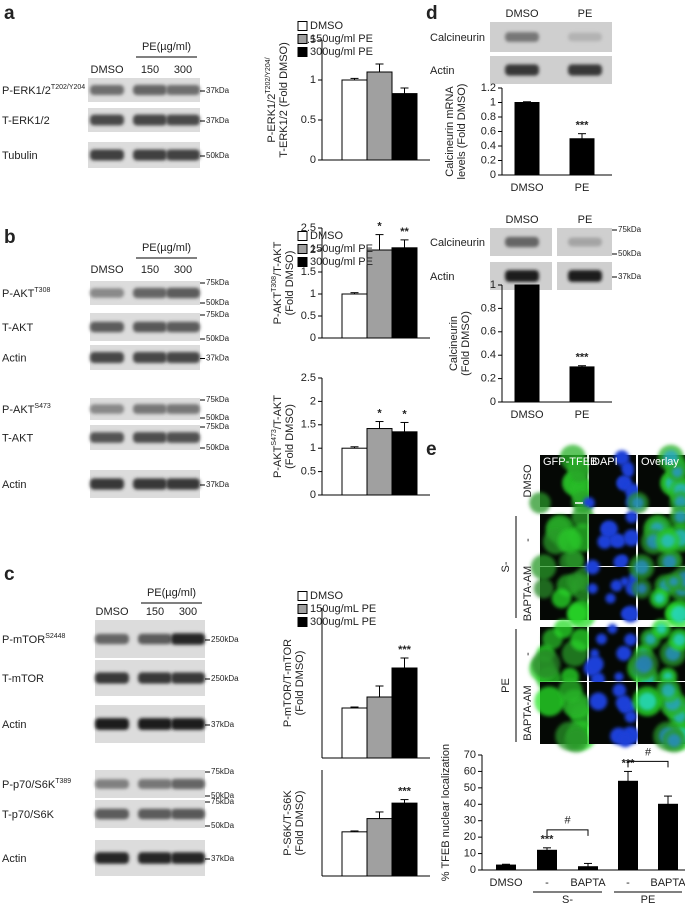 This screenshot has height=905, width=685. I want to click on blot-row-label: T-p70/S6K, so click(28, 815).